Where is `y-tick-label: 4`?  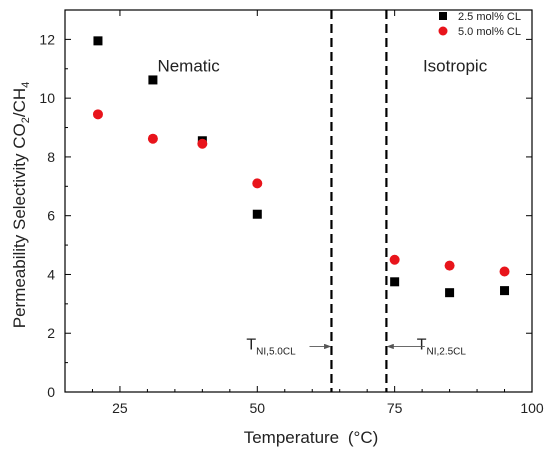
y-tick-label: 4 is located at coordinates (51, 274).